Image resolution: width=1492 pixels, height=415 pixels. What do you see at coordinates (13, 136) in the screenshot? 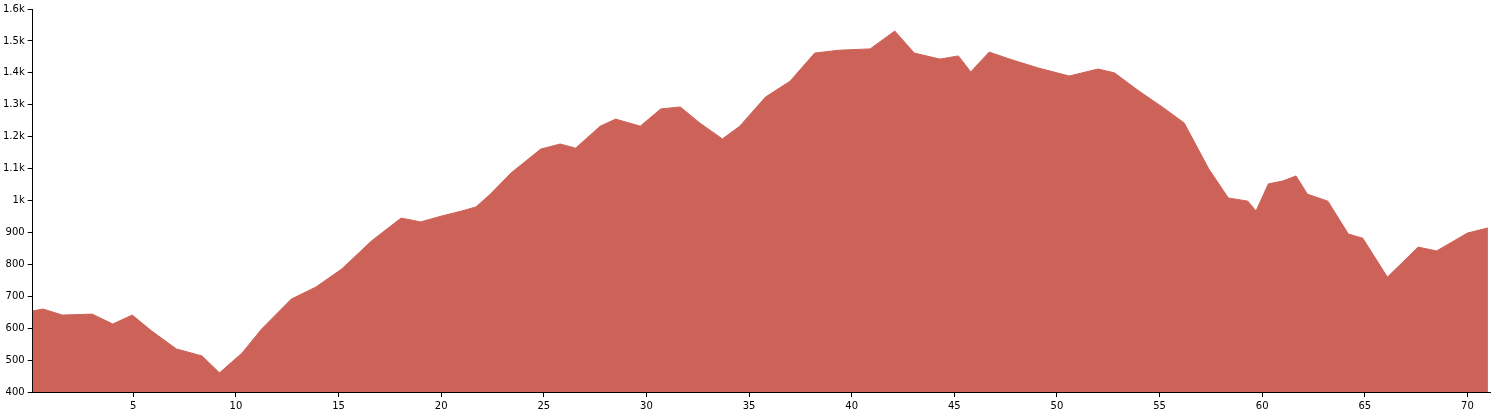
I see `y-tick-label: 1.2k` at bounding box center [13, 136].